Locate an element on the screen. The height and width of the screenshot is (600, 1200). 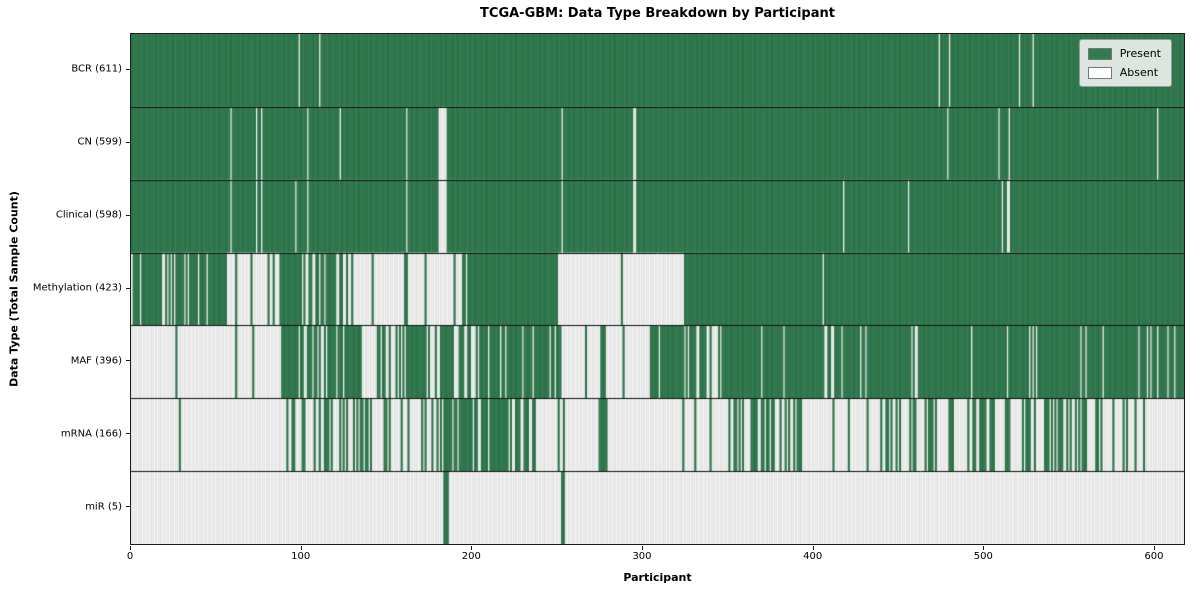
legend-entry-absent: Absent is located at coordinates (1124, 72).